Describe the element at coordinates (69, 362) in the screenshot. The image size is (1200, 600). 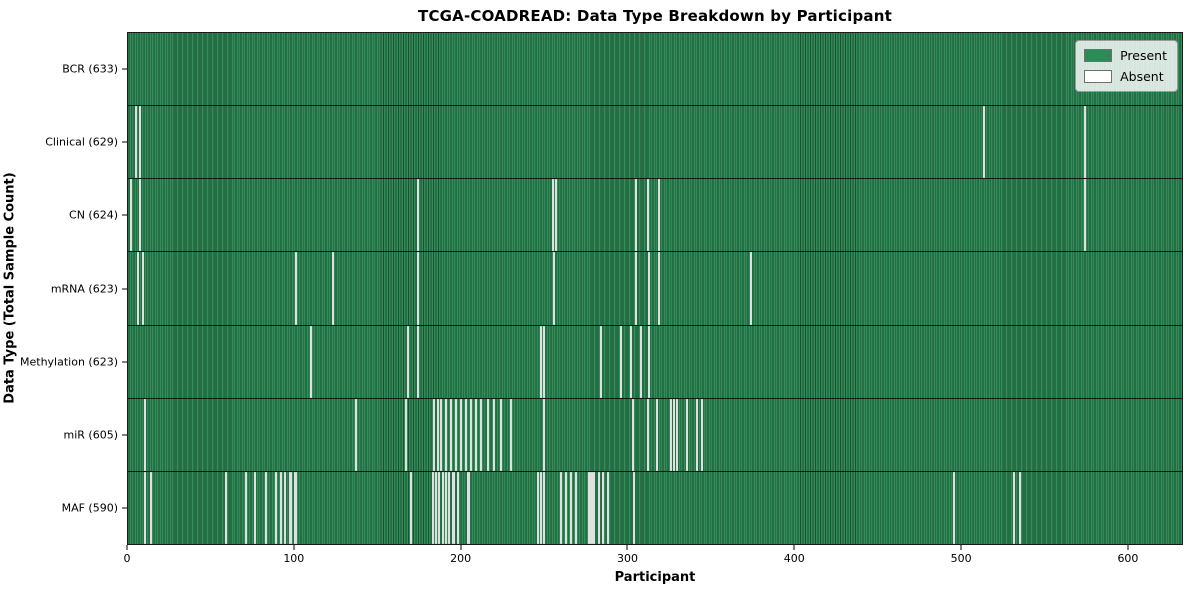
I see `y-tick-label: Methylation (623)` at that location.